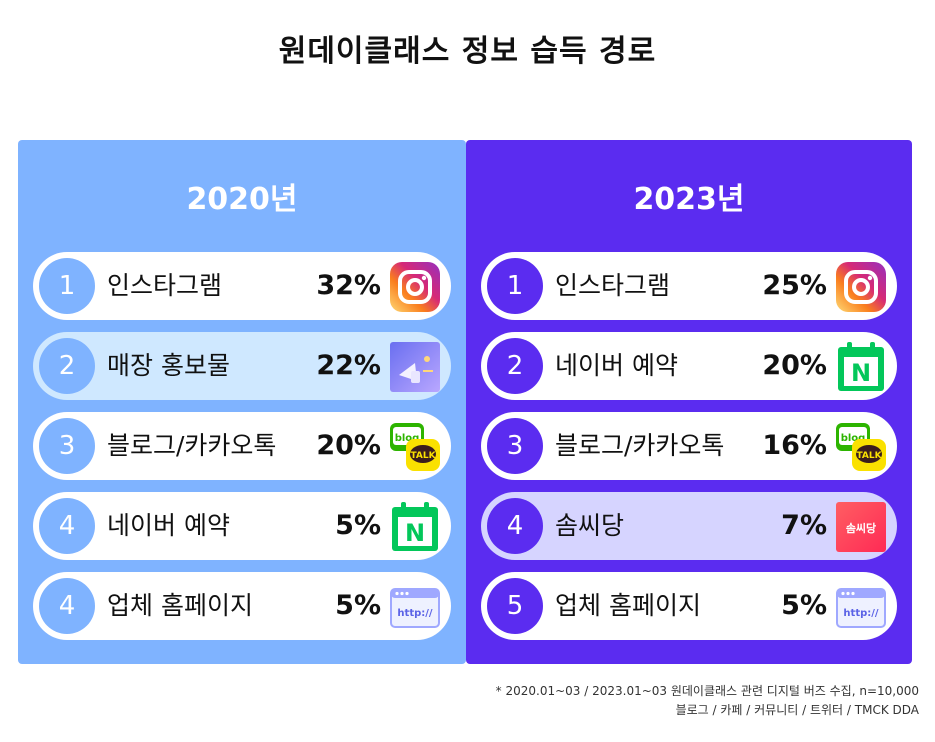 The width and height of the screenshot is (935, 742). I want to click on percent-value: 16%, so click(794, 445).